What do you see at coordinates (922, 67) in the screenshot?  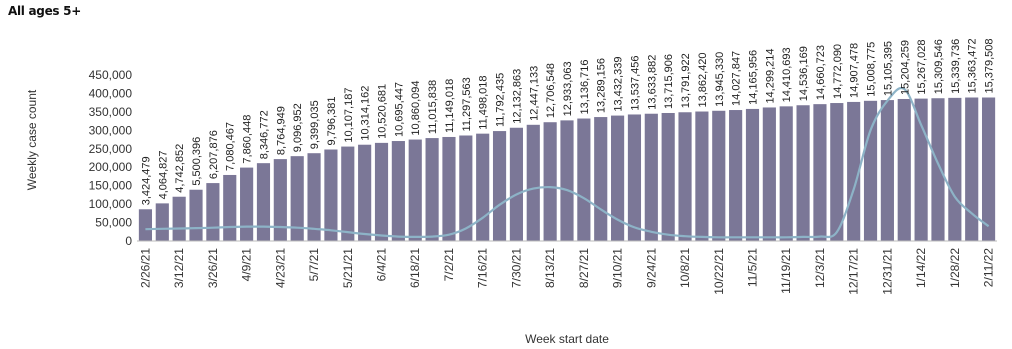 I see `bar-data-label: 15,267,028` at bounding box center [922, 67].